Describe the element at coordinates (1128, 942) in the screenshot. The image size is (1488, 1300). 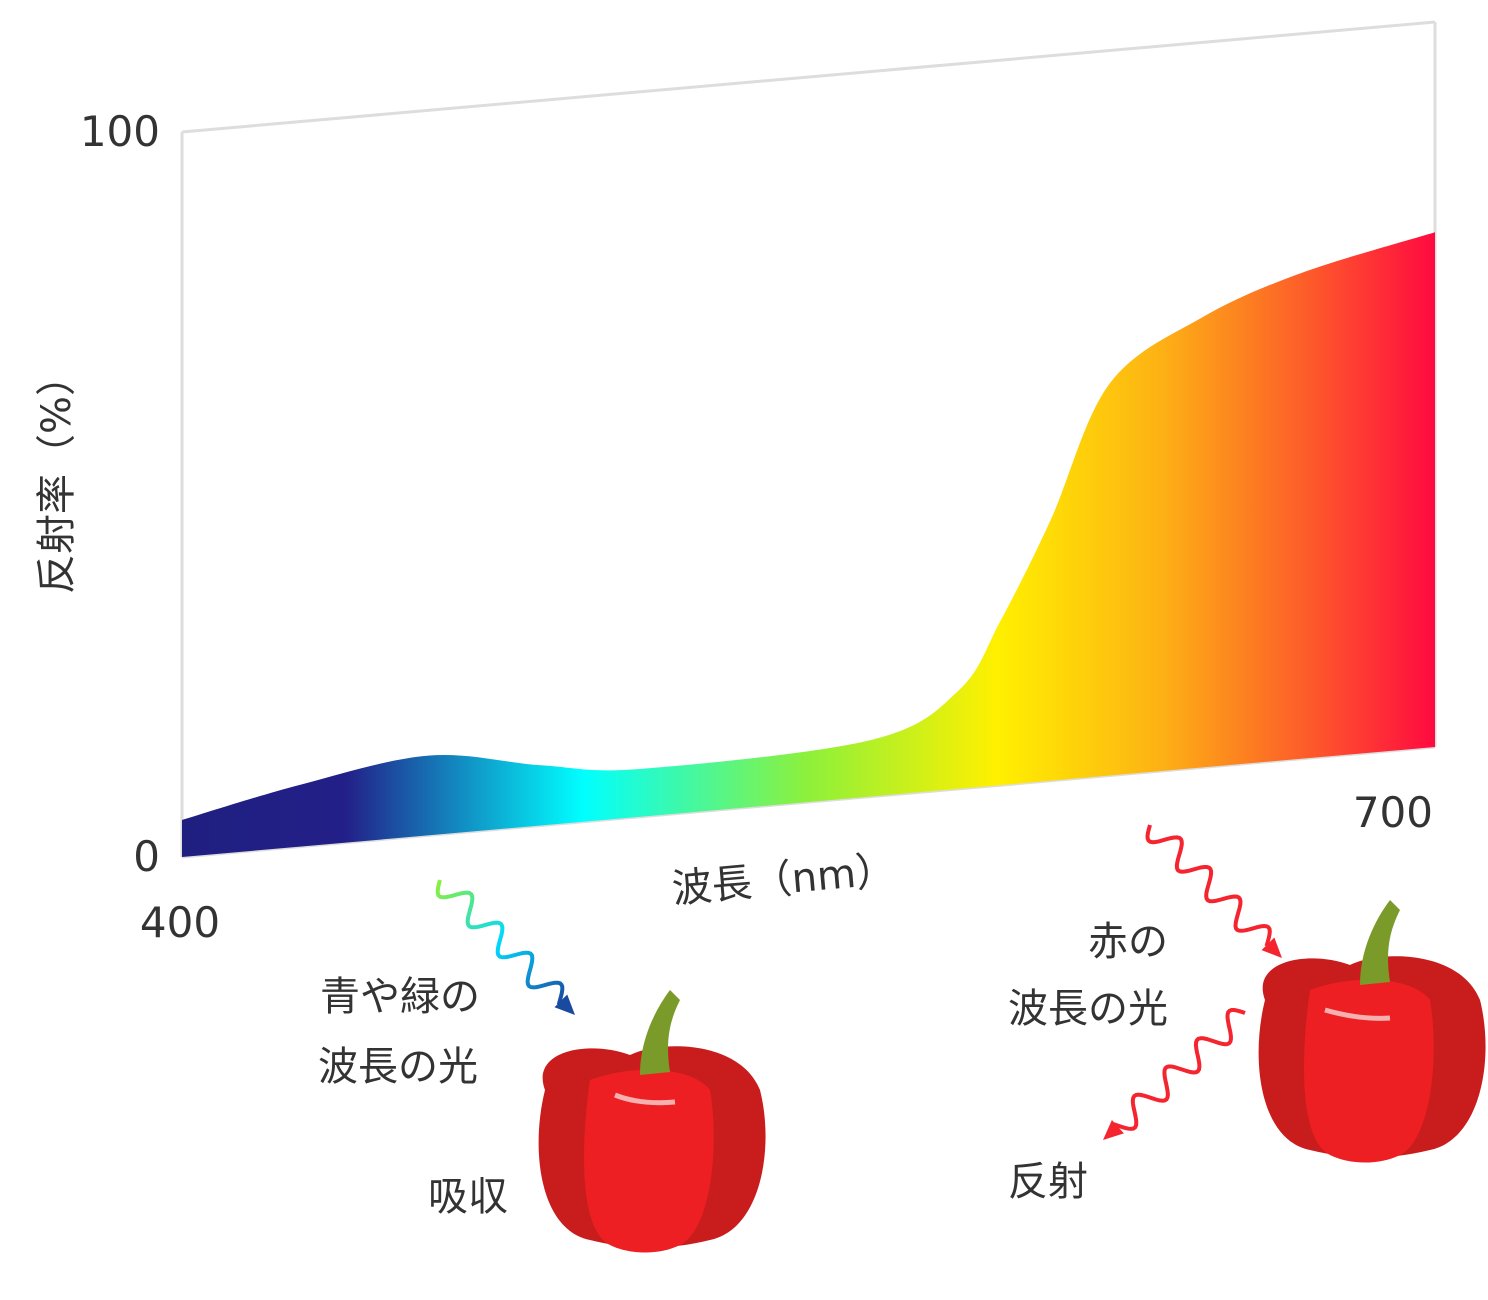
I see `annotation: 赤の` at that location.